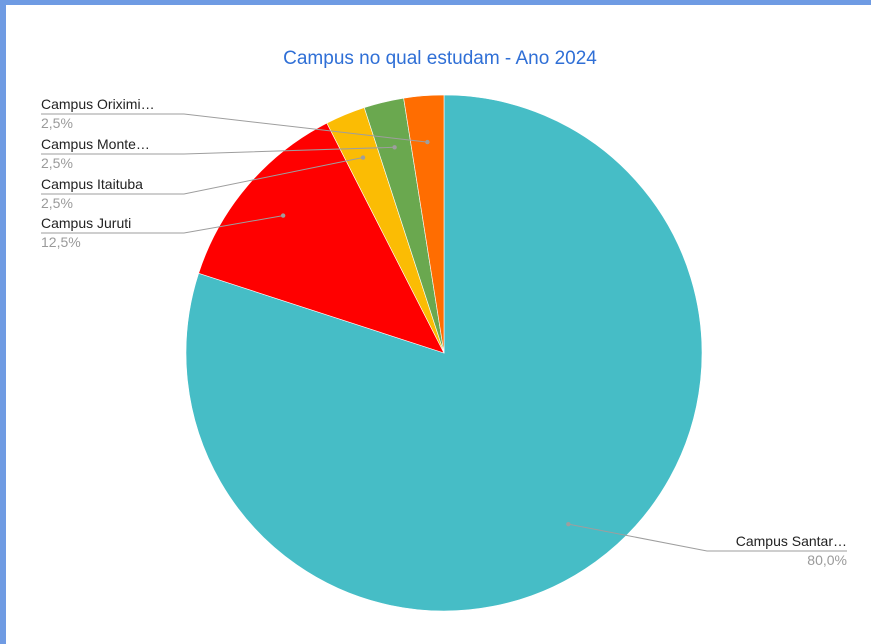  I want to click on slice-label-campus-itaituba: Campus Itaituba, so click(92, 184).